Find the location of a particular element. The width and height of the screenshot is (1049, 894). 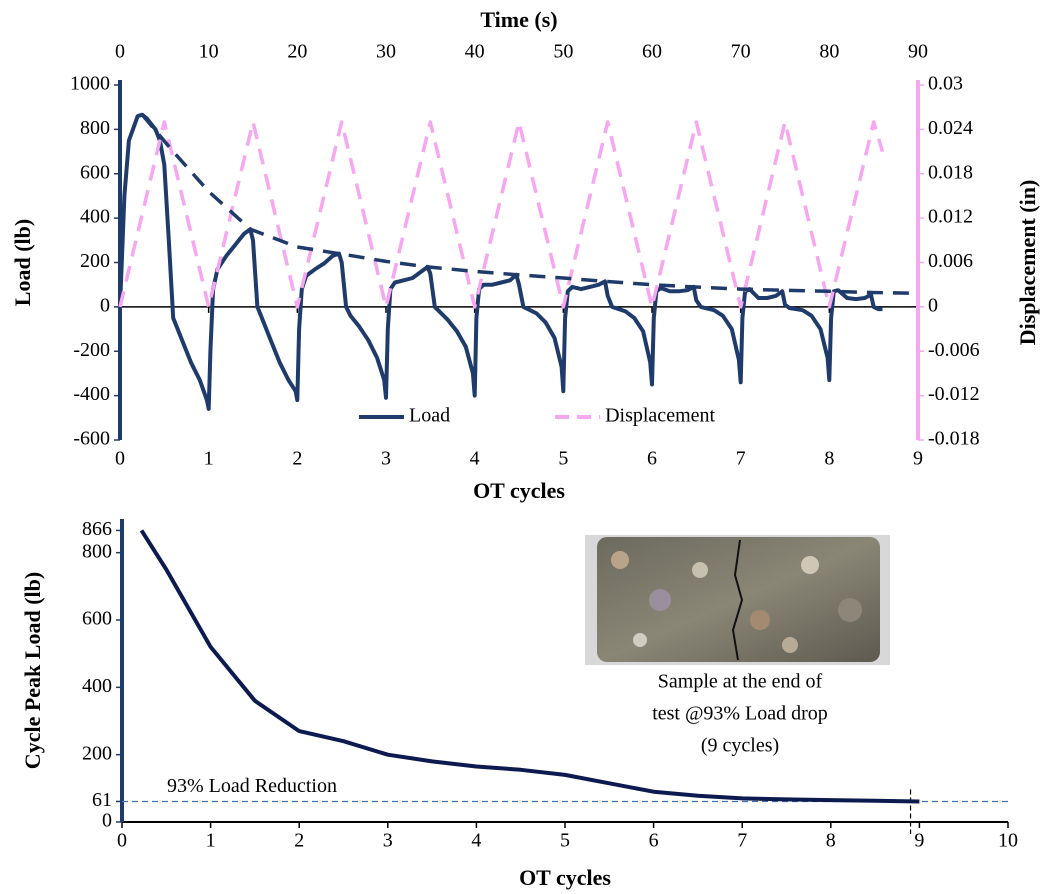

y2-tick-label: 0.018 is located at coordinates (950, 172).